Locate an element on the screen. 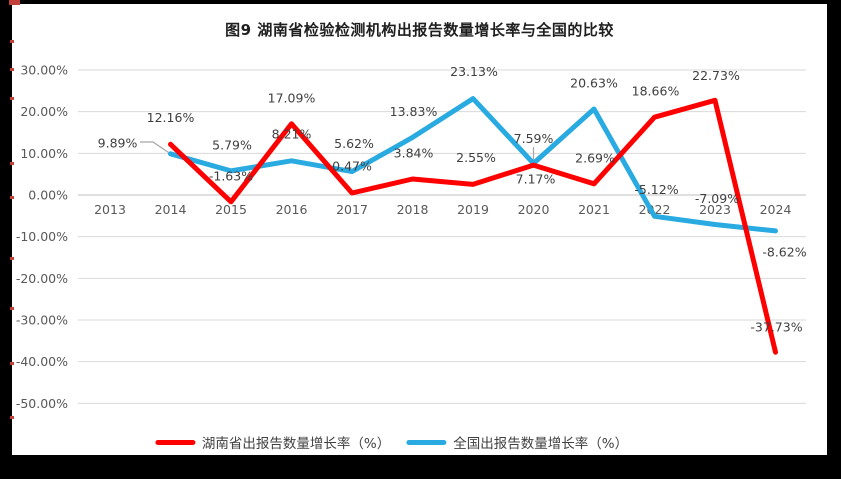  y-axis-tick-label: -30.00% is located at coordinates (42, 320).